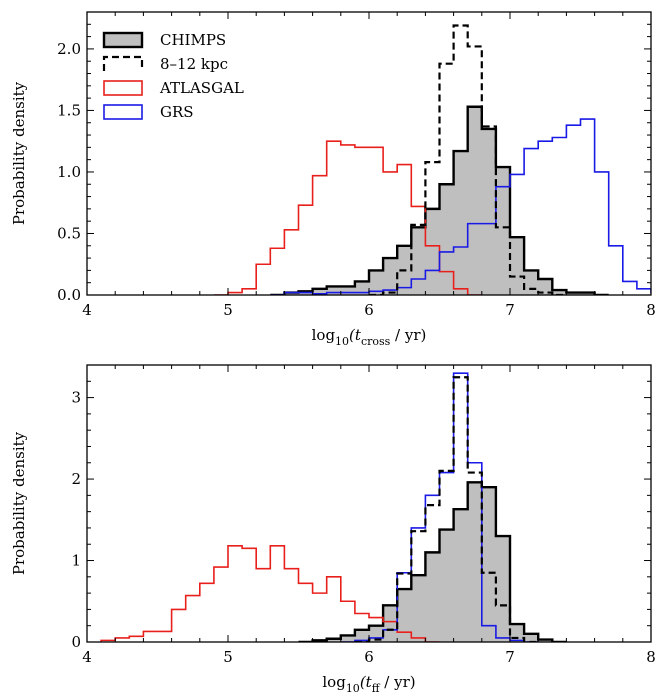  I want to click on legend: CHIMPS 8–12 kpc ATLASGAL GRS, so click(173, 76).